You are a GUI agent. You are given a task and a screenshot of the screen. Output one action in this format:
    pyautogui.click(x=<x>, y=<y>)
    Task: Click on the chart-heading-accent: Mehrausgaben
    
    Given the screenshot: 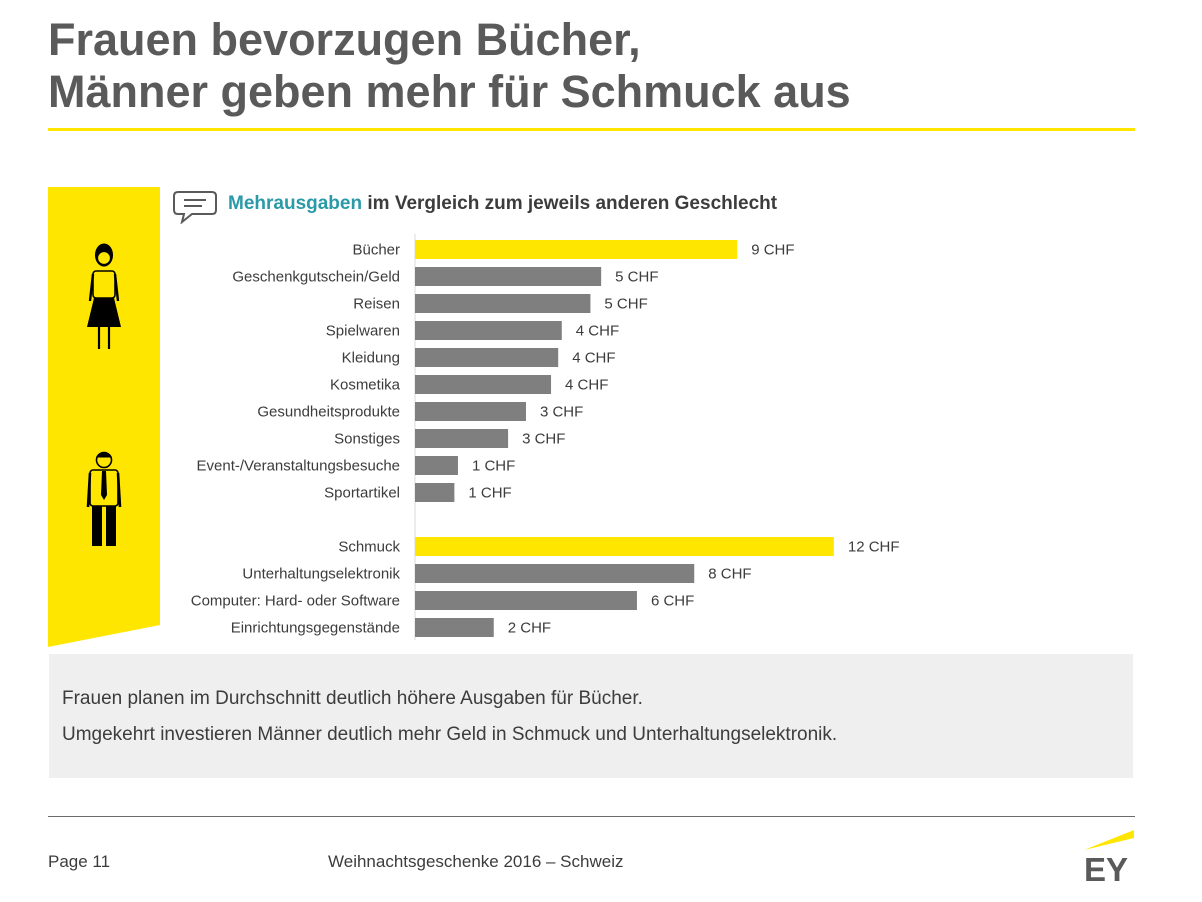 What is the action you would take?
    pyautogui.click(x=295, y=203)
    